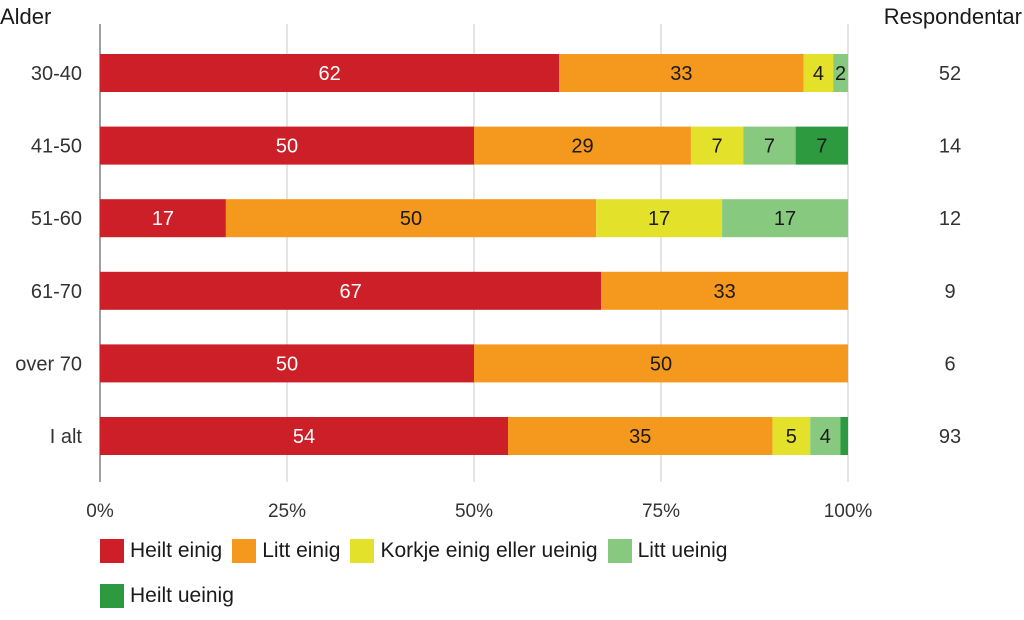 The width and height of the screenshot is (1024, 620). I want to click on legend-item-heilt-einig: Heilt einig, so click(161, 551).